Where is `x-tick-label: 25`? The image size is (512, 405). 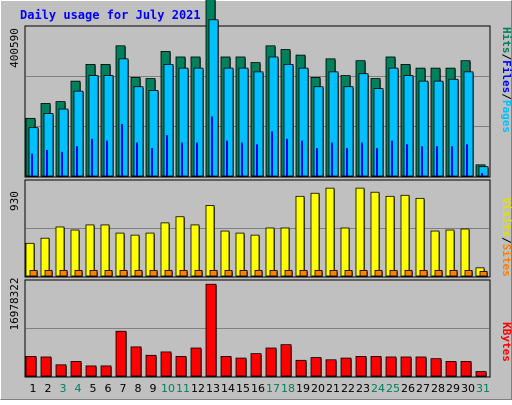
x-tick-label: 25 is located at coordinates (393, 388).